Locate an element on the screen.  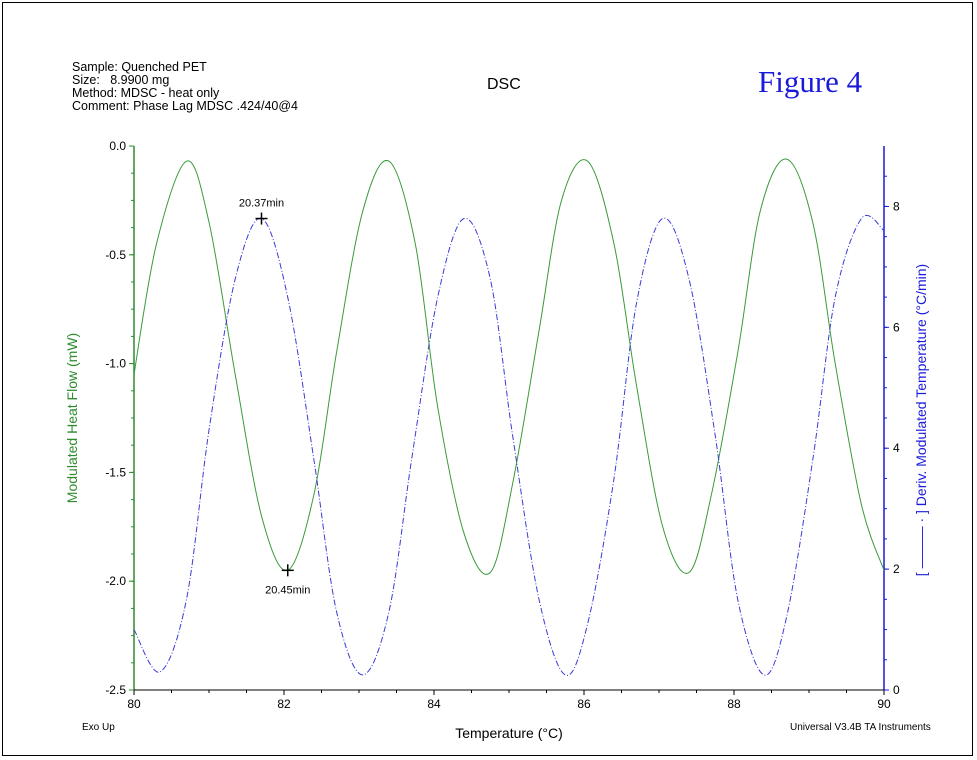
method-line: Method: MDSC - heat only is located at coordinates (146, 93).